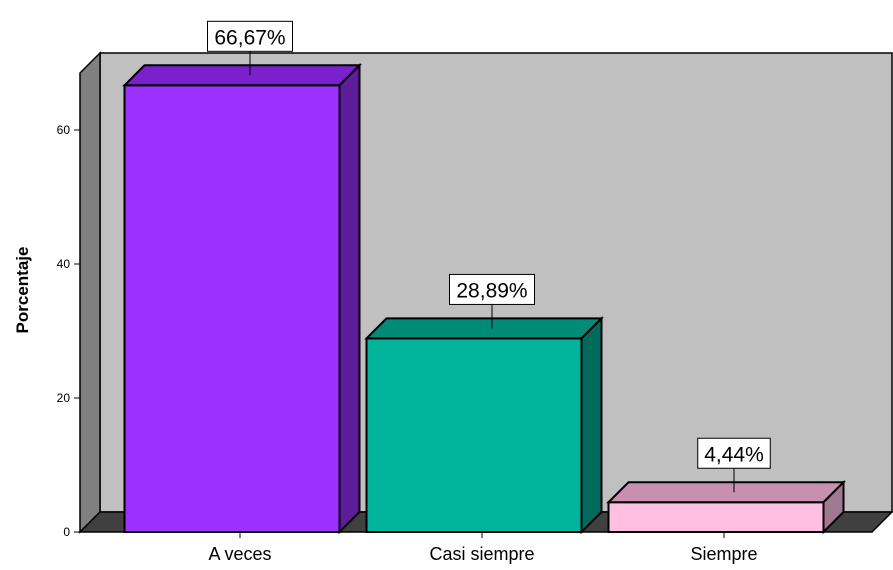 The image size is (893, 570). I want to click on y-tick-label: 0, so click(66, 532).